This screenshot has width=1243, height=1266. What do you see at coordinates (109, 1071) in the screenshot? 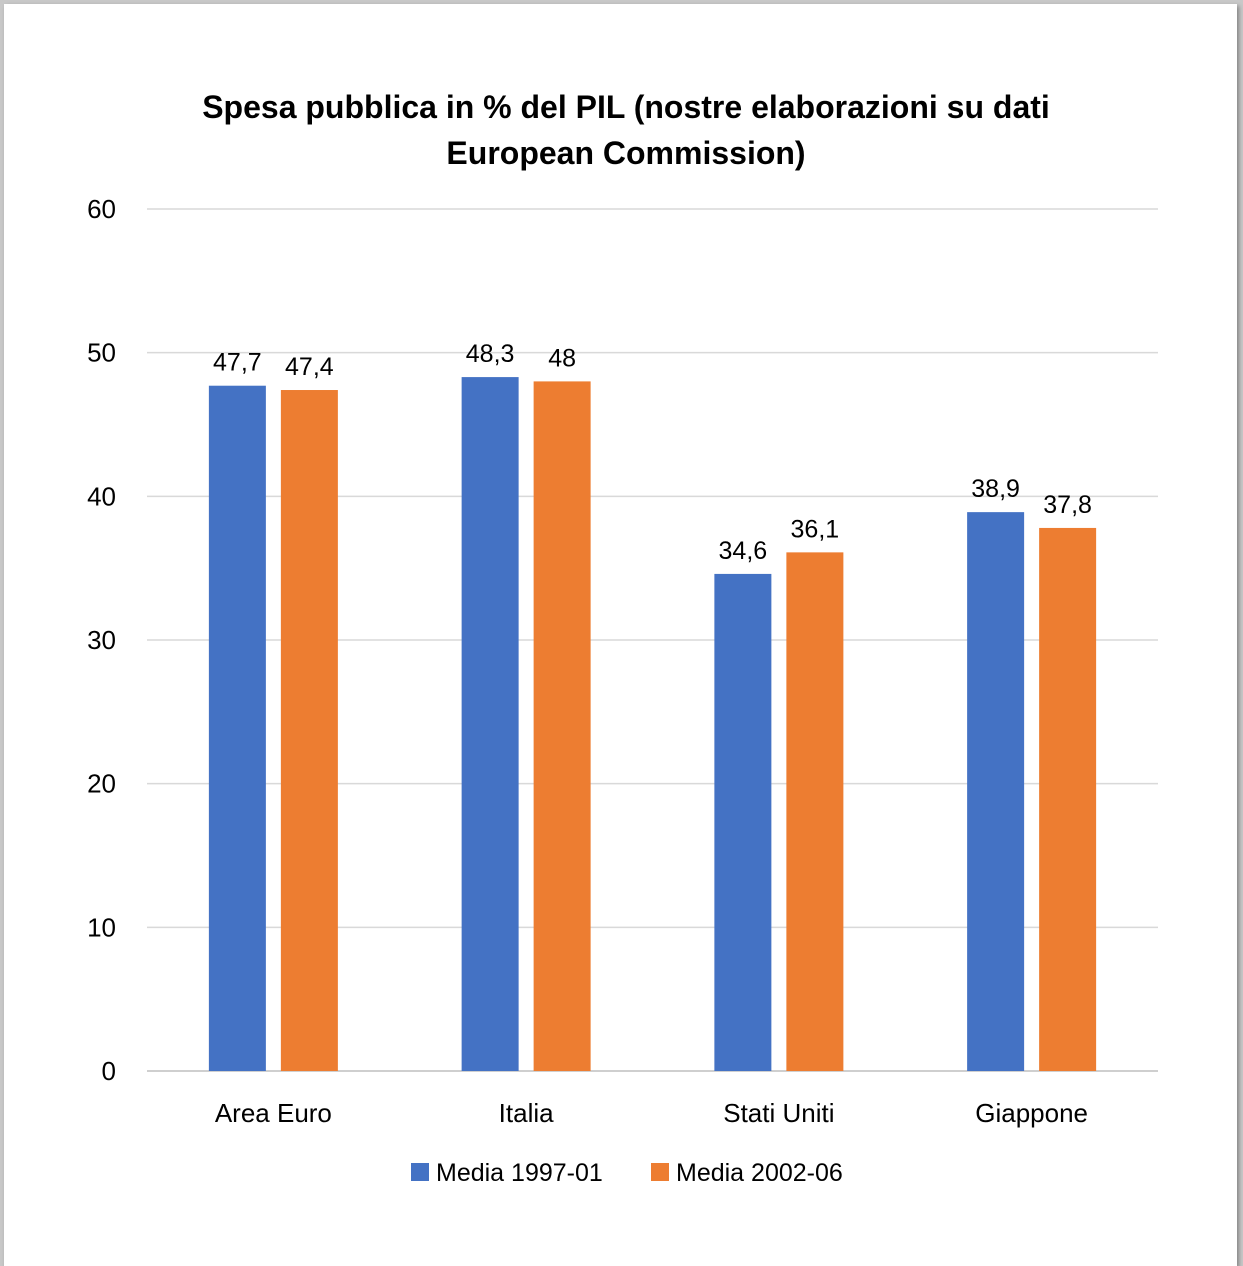
I see `y-tick-label: 0` at bounding box center [109, 1071].